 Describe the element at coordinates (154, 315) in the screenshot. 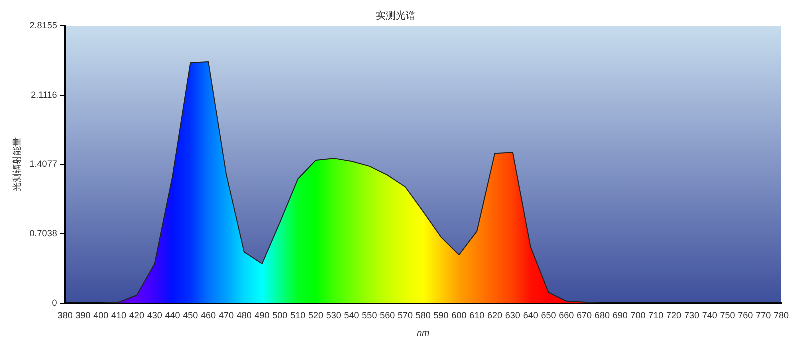

I see `x-tick-label: 430` at that location.